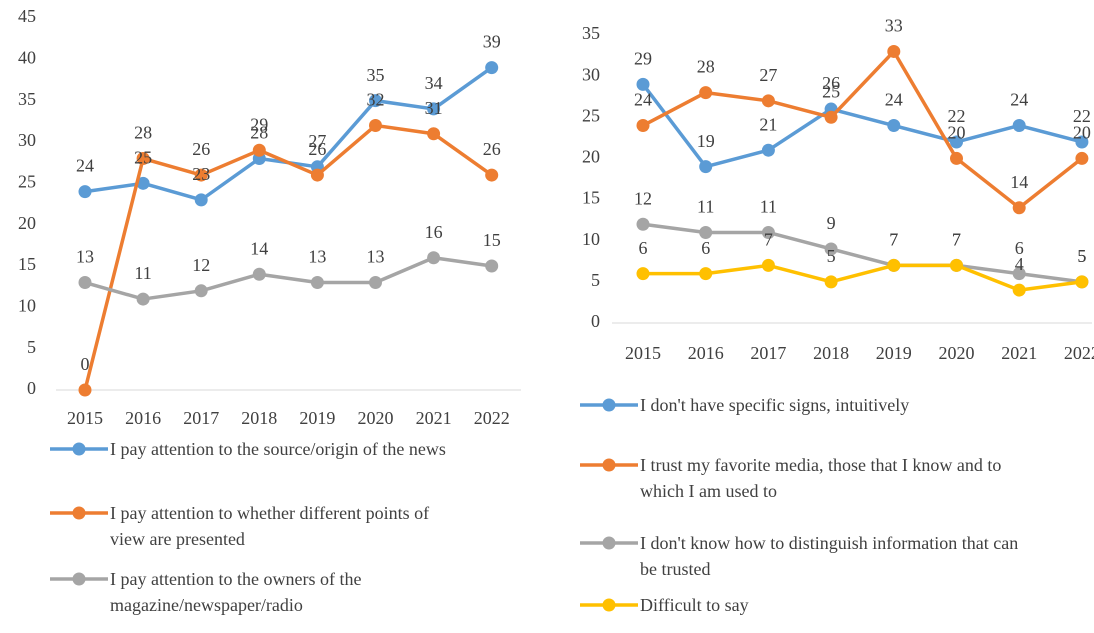  I want to click on data-label: 26, so click(492, 149).